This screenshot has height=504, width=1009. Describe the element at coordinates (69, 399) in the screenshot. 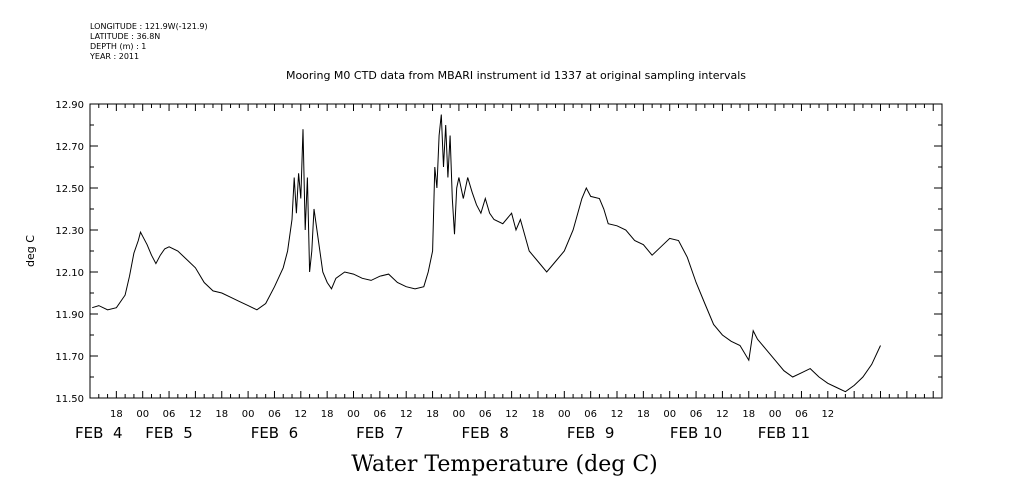

I see `y-tick-label: 11.50` at that location.